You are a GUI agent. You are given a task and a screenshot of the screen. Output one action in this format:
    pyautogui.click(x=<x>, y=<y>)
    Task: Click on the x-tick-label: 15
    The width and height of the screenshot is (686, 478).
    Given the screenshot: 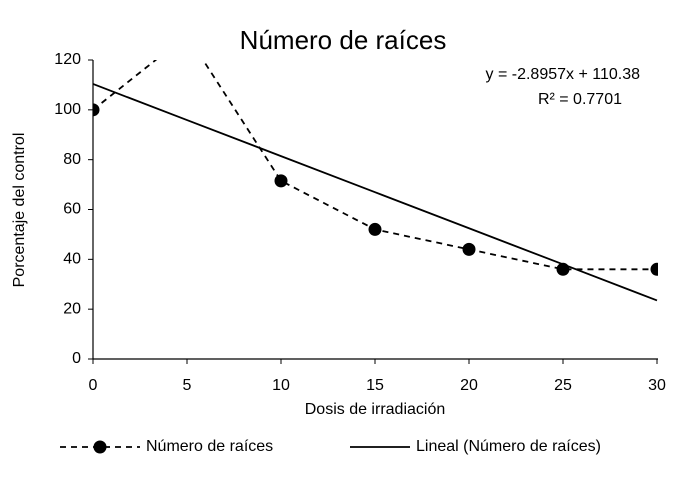 What is the action you would take?
    pyautogui.click(x=375, y=385)
    